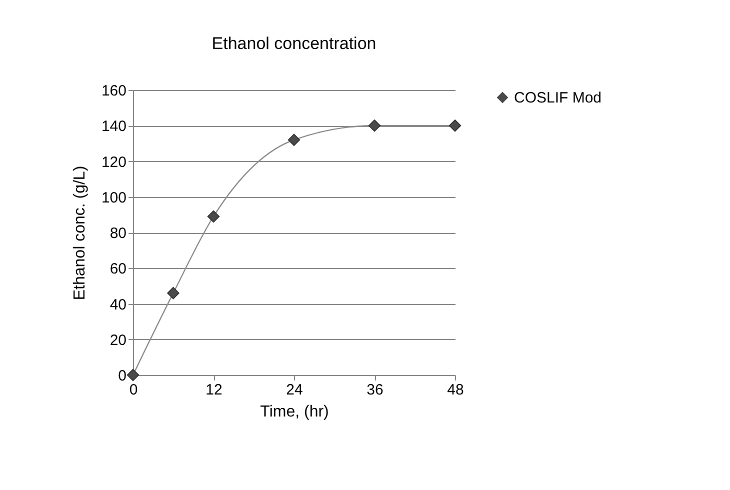 The height and width of the screenshot is (490, 730). What do you see at coordinates (113, 91) in the screenshot?
I see `y-tick-label: 160` at bounding box center [113, 91].